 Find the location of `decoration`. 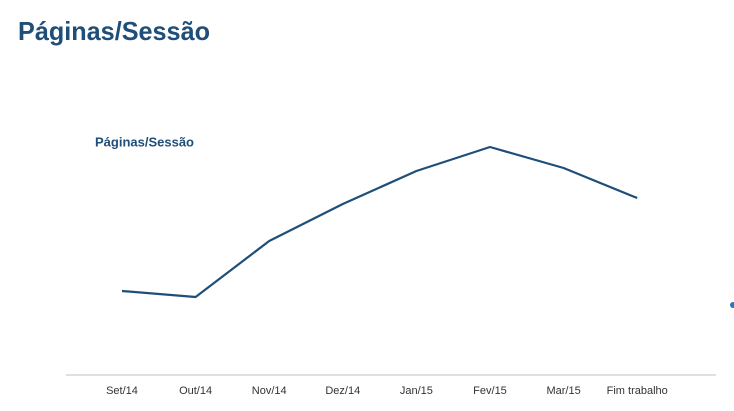

decoration is located at coordinates (732, 305).